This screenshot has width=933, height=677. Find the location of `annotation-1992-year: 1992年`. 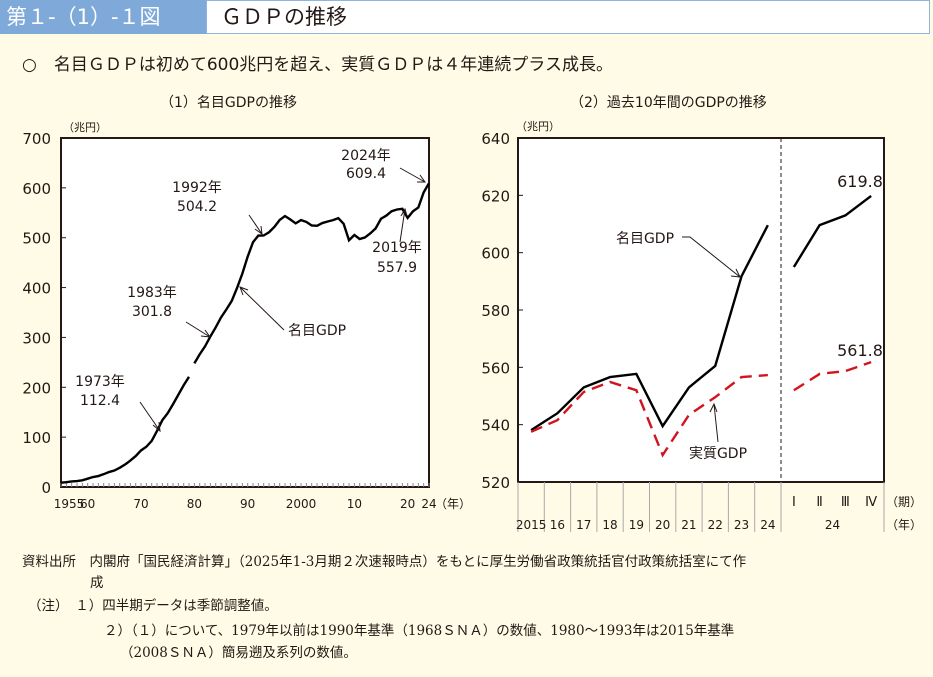

annotation-1992-year: 1992年 is located at coordinates (197, 188).